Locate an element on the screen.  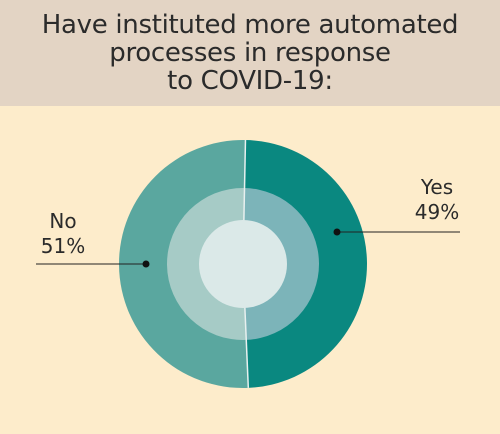
no-value-label: 51% is located at coordinates (63, 246).